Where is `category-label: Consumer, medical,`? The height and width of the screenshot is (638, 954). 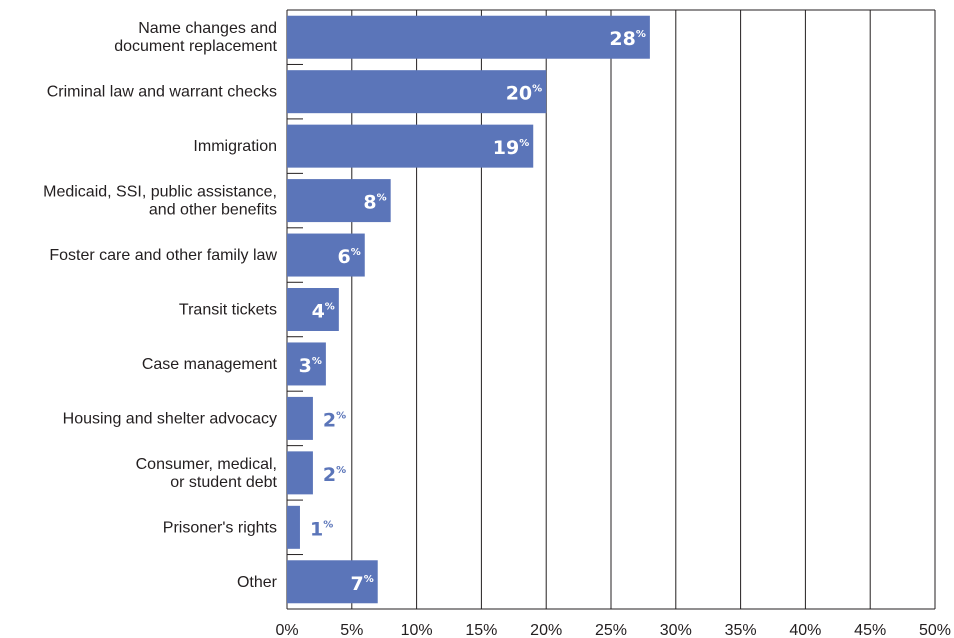
category-label: Consumer, medical, is located at coordinates (206, 464).